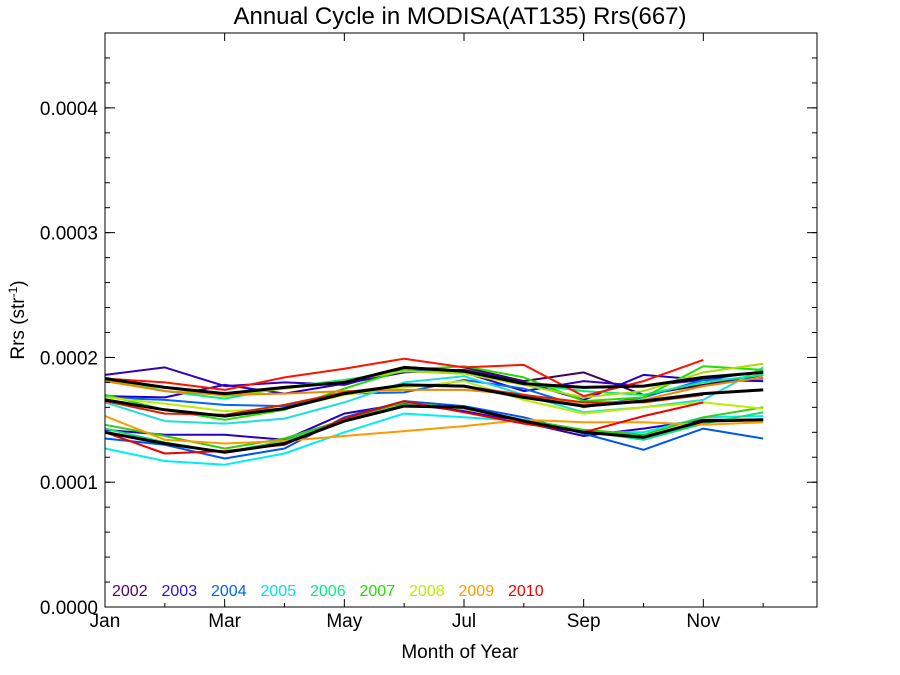 The height and width of the screenshot is (675, 900). I want to click on x-tick-label: Nov, so click(703, 621).